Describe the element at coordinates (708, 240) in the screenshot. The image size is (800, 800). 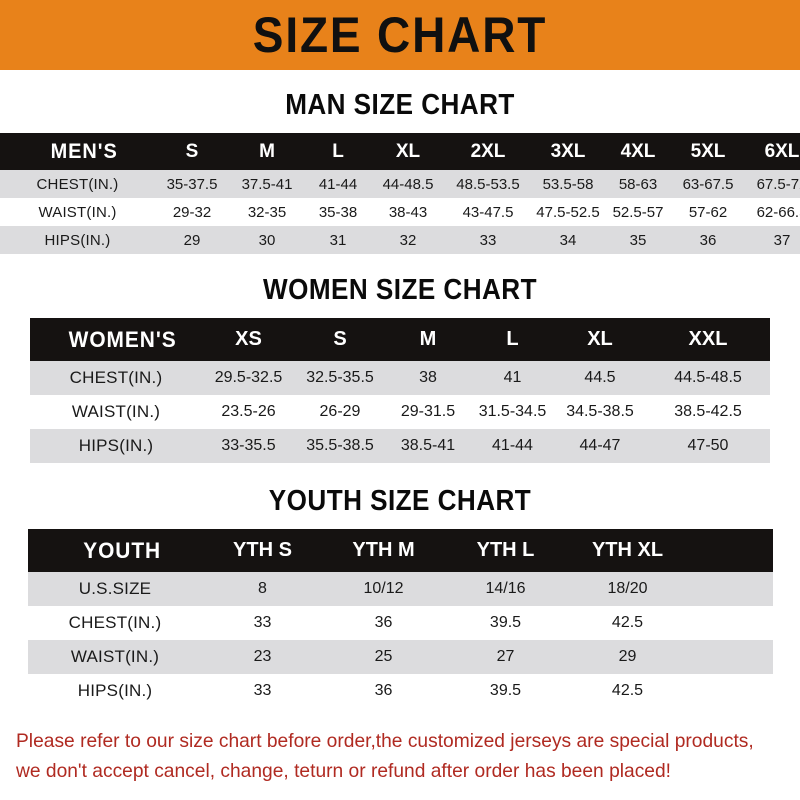
I see `man-hips-7: 36` at that location.